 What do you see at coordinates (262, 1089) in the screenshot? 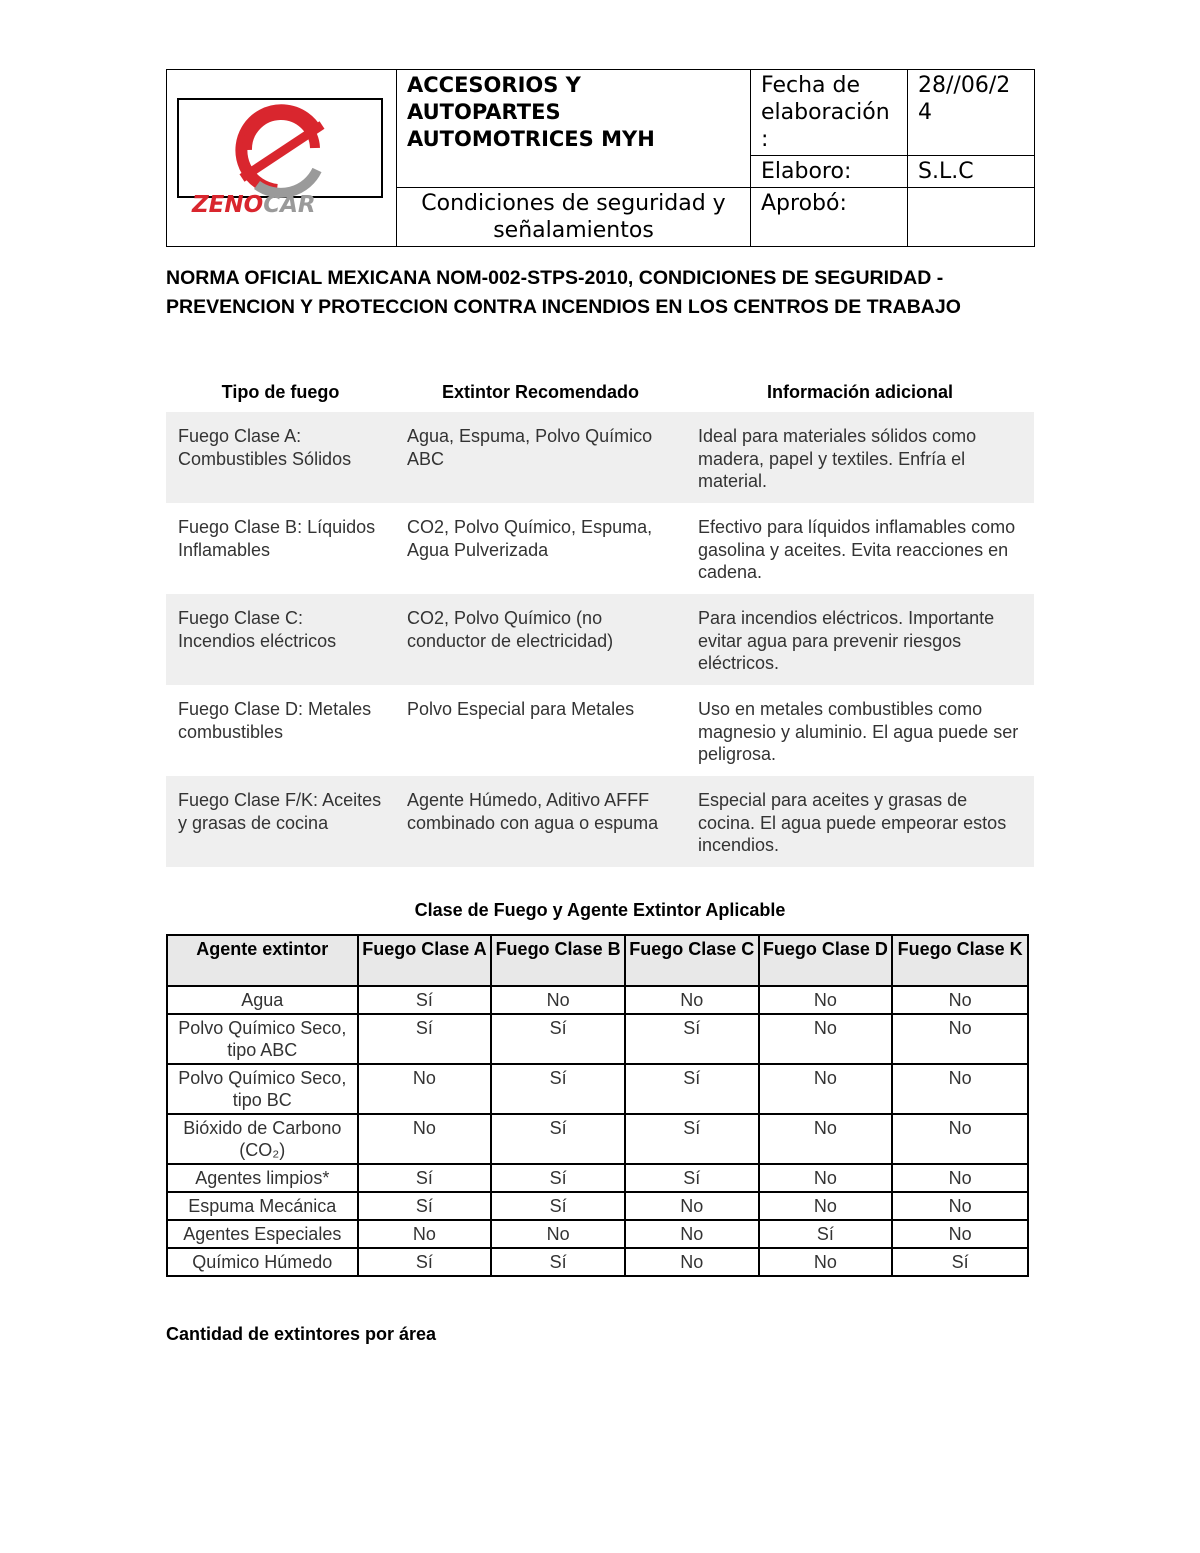
I see `table-cell: Polvo Químico Seco, tipo BC` at bounding box center [262, 1089].